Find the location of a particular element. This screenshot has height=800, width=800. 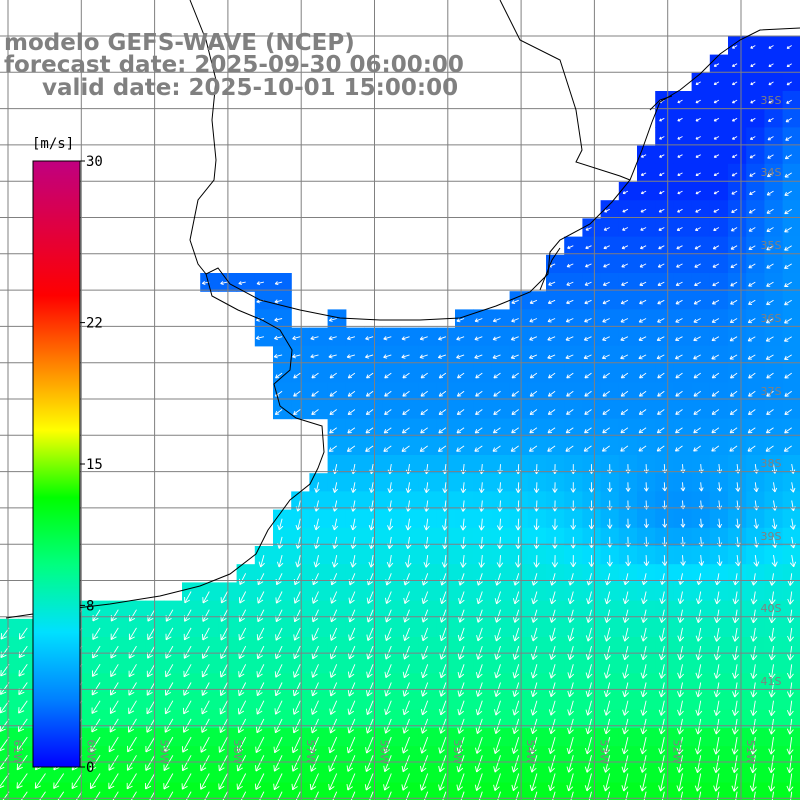

colorbar: [m/s] 30 22 15 8 0 is located at coordinates (67, 456).